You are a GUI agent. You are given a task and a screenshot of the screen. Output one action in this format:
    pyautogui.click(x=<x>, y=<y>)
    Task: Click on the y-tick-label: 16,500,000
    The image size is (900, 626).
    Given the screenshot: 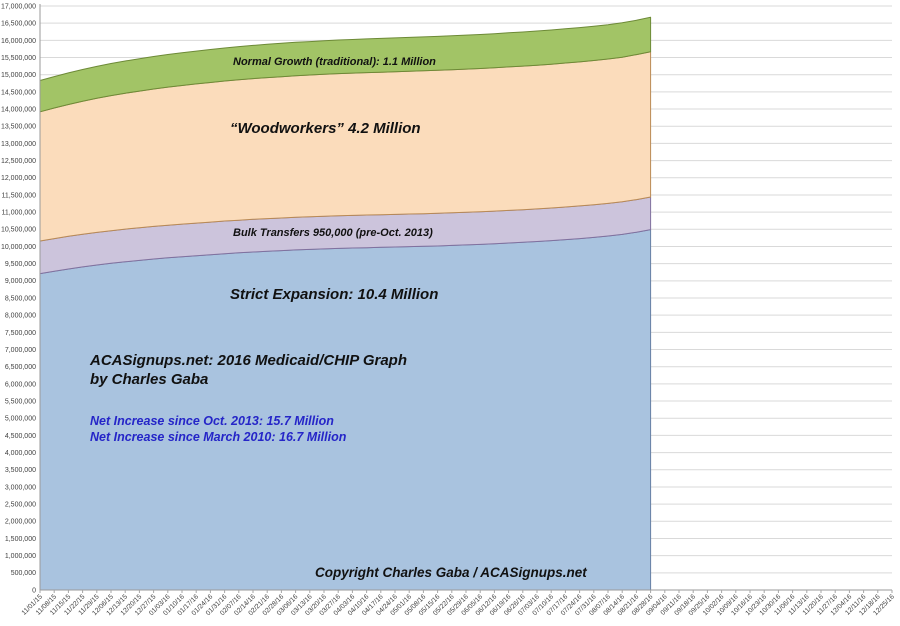 What is the action you would take?
    pyautogui.click(x=18, y=24)
    